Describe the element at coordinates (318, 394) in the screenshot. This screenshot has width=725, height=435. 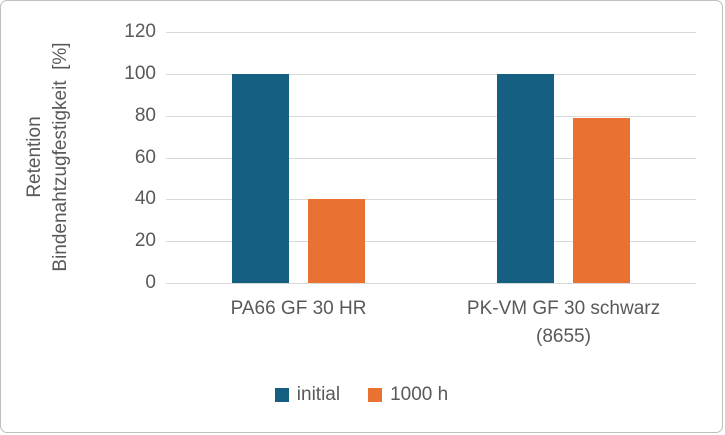
I see `legend-label: initial` at that location.